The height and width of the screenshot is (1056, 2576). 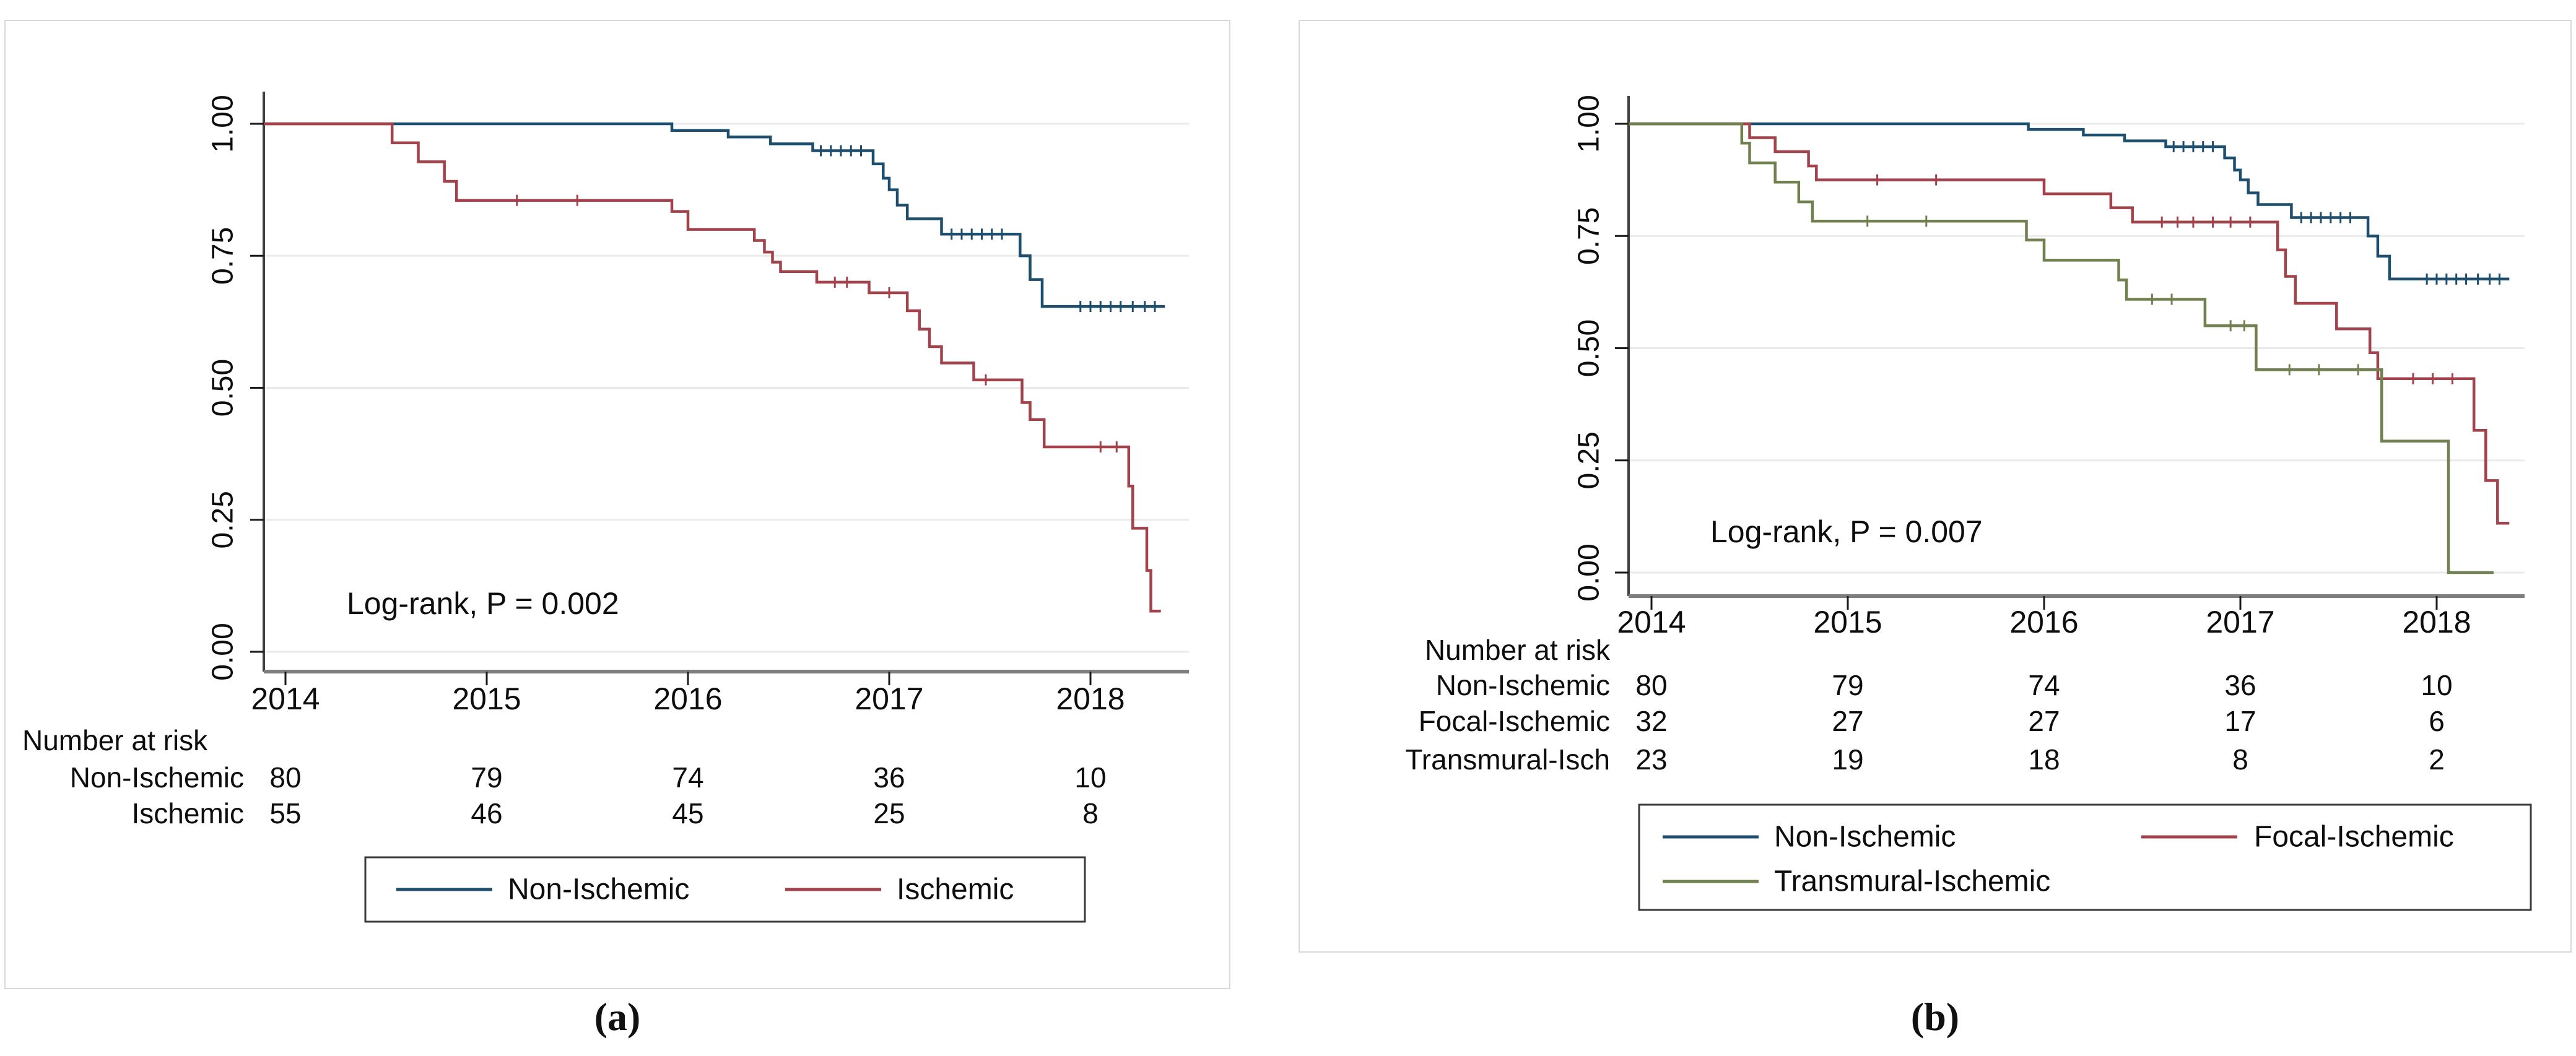 What do you see at coordinates (1846, 531) in the screenshot?
I see `log-rank-annotation: Log-rank, P = 0.007` at bounding box center [1846, 531].